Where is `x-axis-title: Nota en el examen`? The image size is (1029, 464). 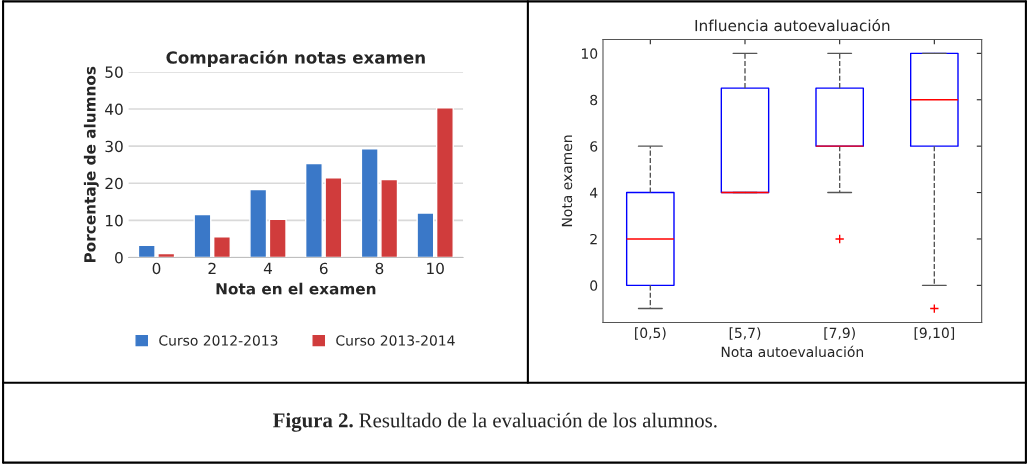
x-axis-title: Nota en el examen is located at coordinates (296, 288).